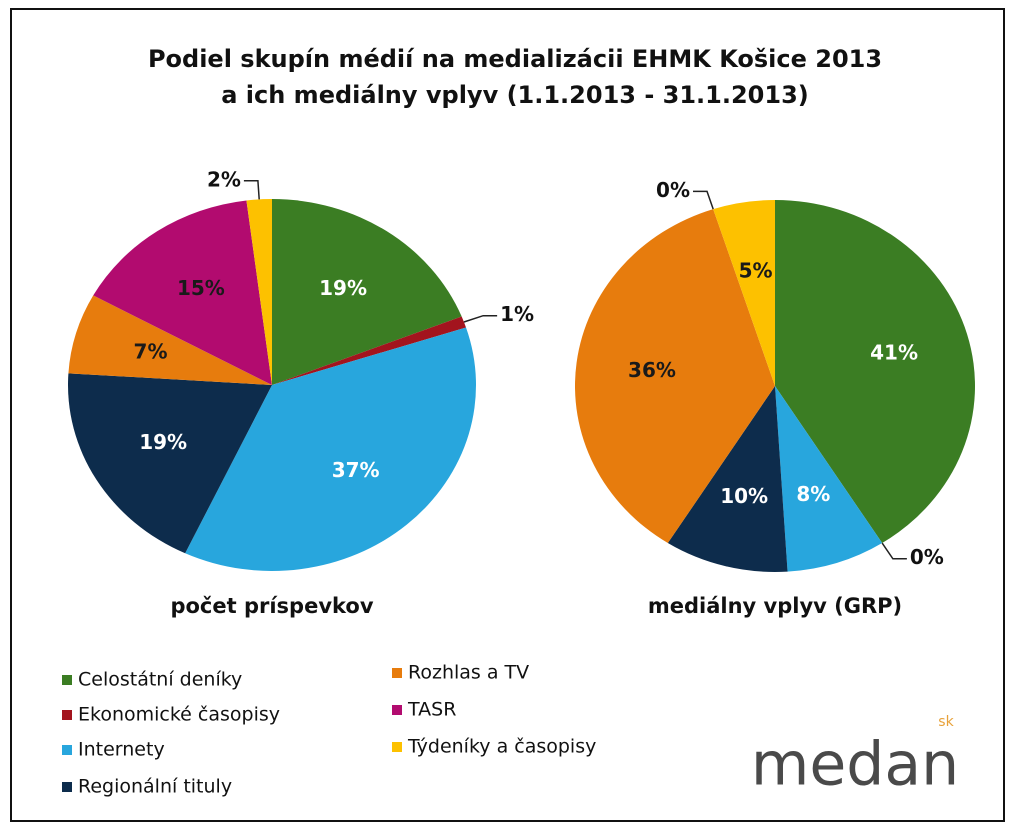 This screenshot has width=1014, height=823. I want to click on legend-label: Internety, so click(121, 750).